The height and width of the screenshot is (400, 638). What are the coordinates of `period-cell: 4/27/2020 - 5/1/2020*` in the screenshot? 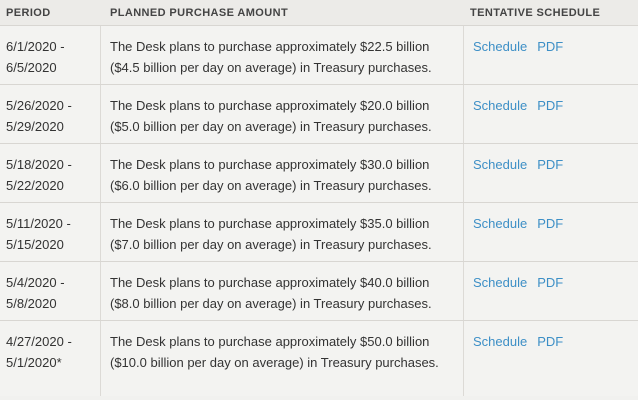 It's located at (50, 358).